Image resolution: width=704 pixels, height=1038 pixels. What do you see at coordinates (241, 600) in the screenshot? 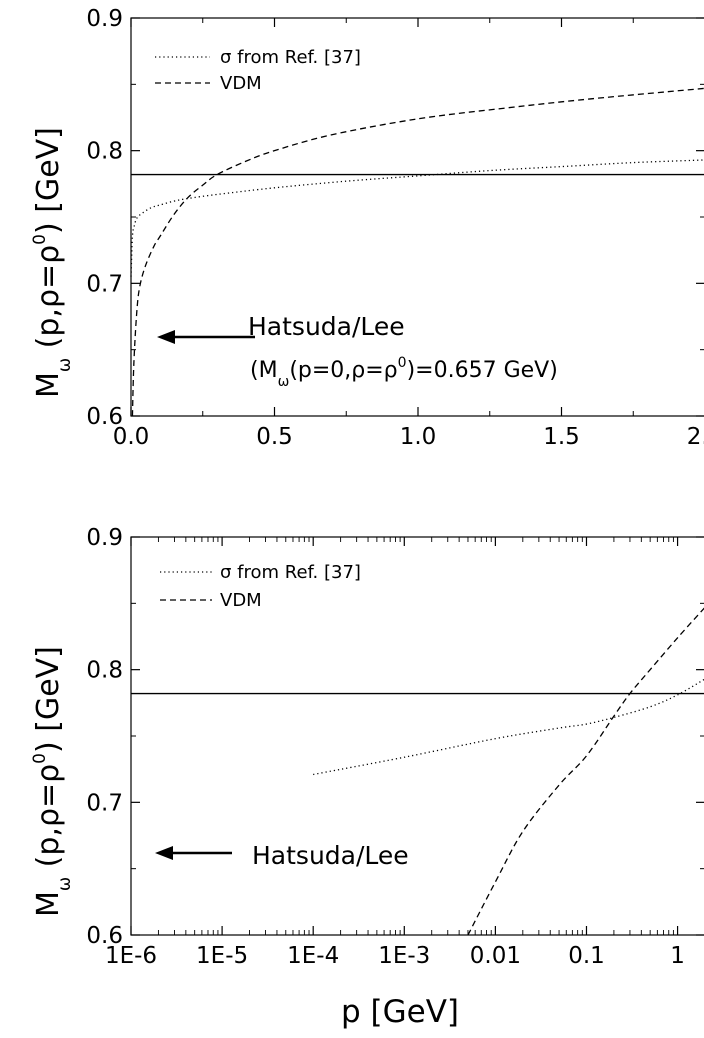
I see `bottom-legend-vdm-label: VDM` at bounding box center [241, 600].